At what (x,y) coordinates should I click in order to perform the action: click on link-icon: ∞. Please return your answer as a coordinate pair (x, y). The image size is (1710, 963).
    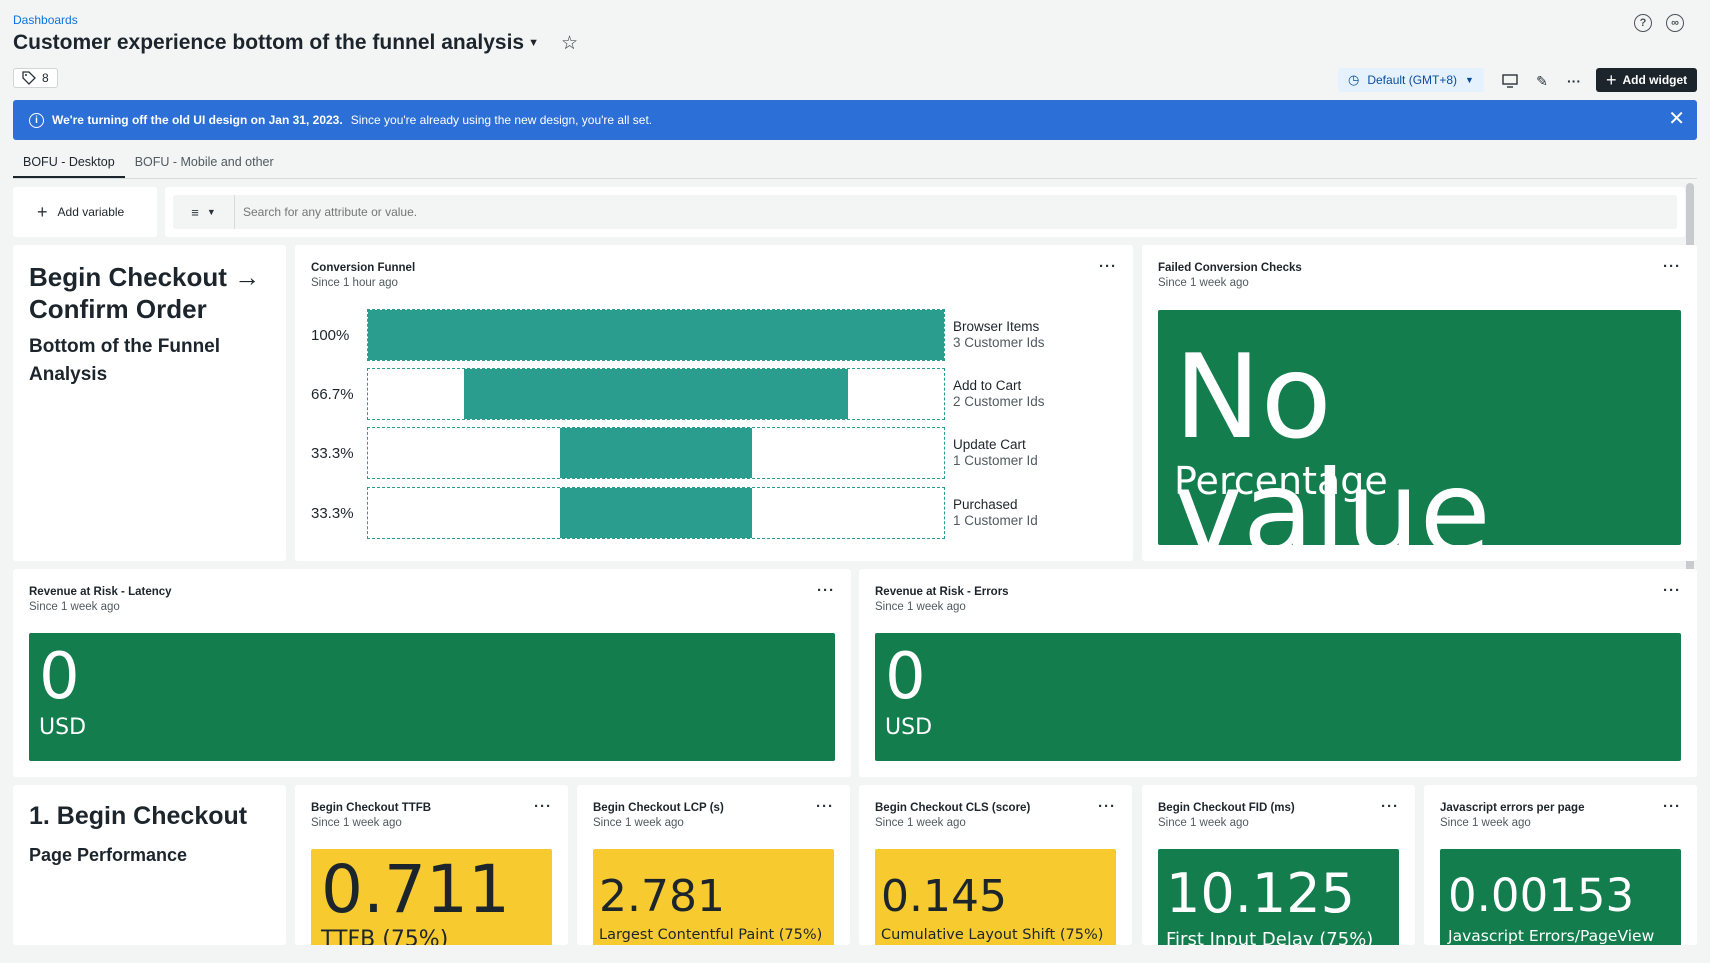
    Looking at the image, I should click on (1675, 23).